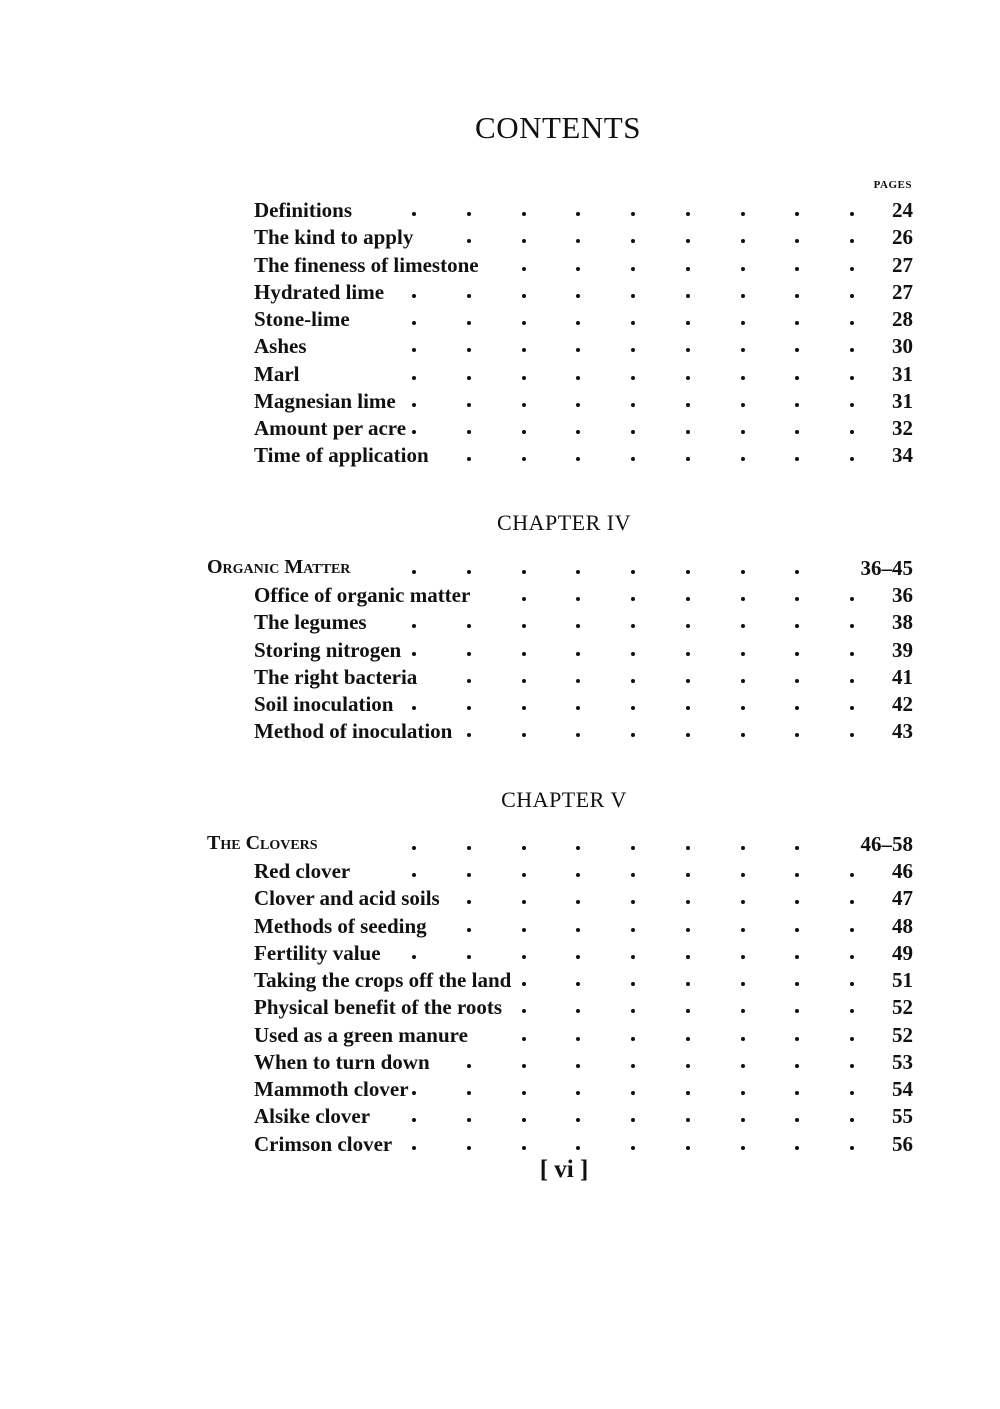 This screenshot has width=1000, height=1409. Describe the element at coordinates (500, 954) in the screenshot. I see `toc-entry: Fertility value 49` at that location.